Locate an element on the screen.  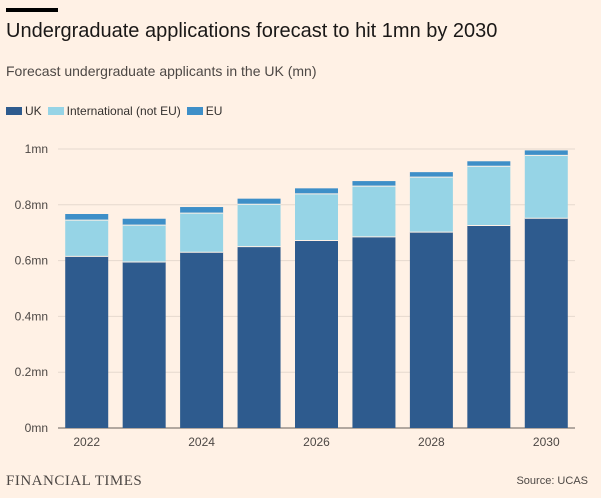
x-tick-label: 2026 is located at coordinates (316, 442).